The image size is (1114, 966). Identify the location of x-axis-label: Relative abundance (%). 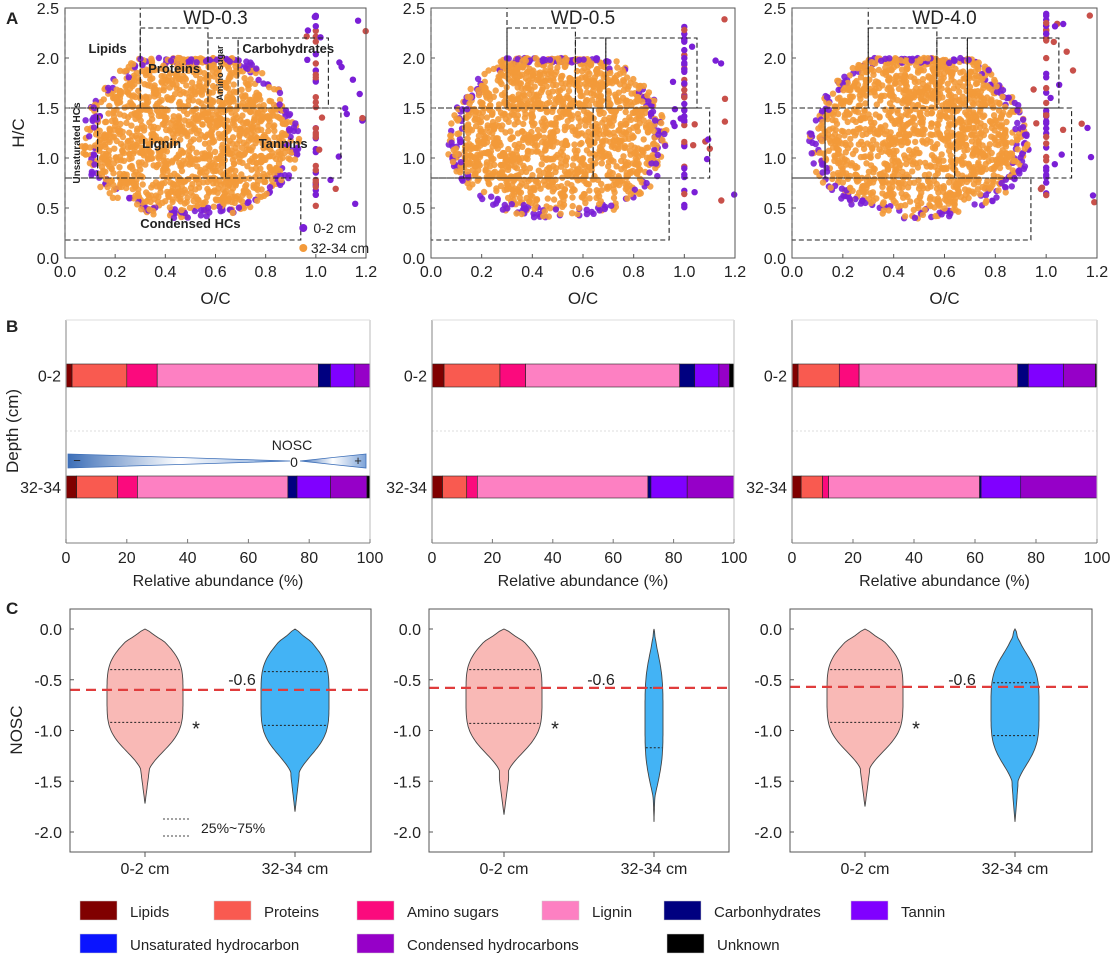
(944, 581).